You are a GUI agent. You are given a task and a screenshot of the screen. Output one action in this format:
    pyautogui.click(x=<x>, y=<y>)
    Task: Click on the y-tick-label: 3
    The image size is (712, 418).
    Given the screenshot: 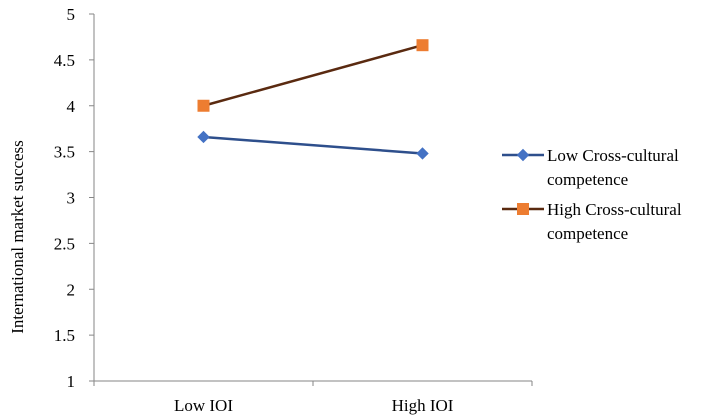 What is the action you would take?
    pyautogui.click(x=71, y=198)
    